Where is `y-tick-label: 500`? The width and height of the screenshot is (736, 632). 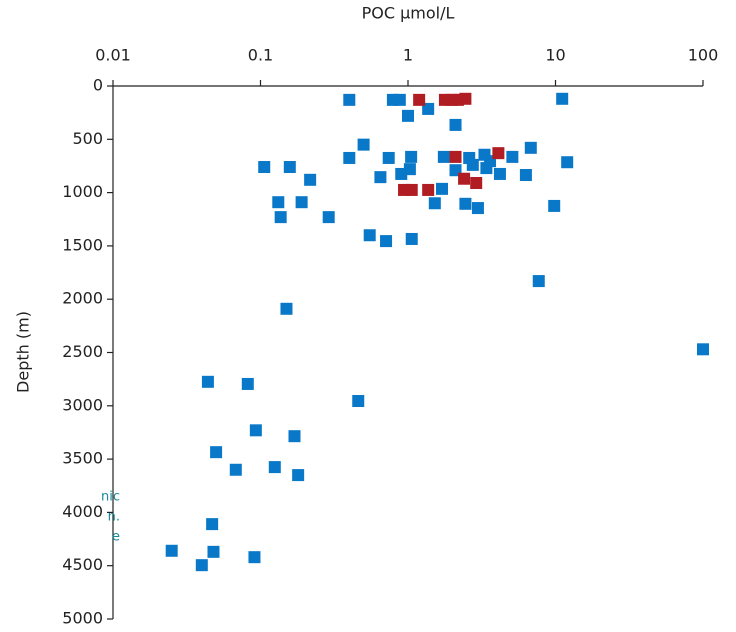
y-tick-label: 500 is located at coordinates (87, 138).